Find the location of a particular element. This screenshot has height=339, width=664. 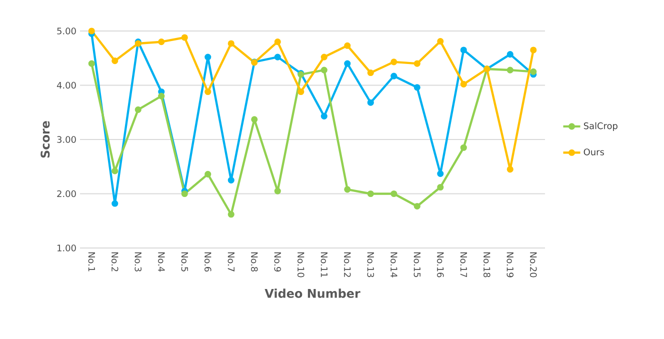

x-tick-label: No.14 is located at coordinates (394, 265).